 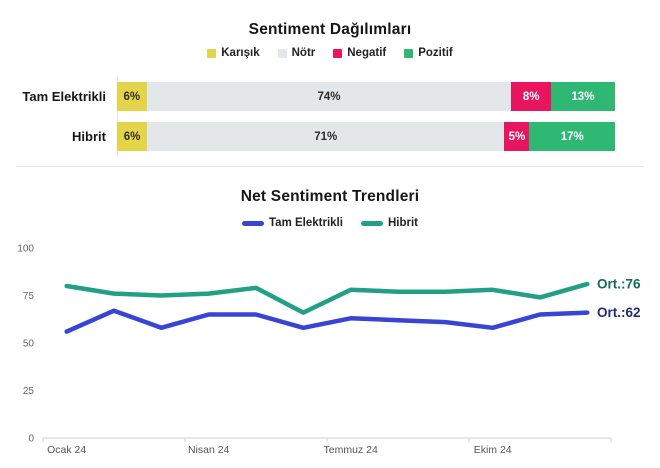 What do you see at coordinates (531, 96) in the screenshot?
I see `bar-segment-negatif: 8%` at bounding box center [531, 96].